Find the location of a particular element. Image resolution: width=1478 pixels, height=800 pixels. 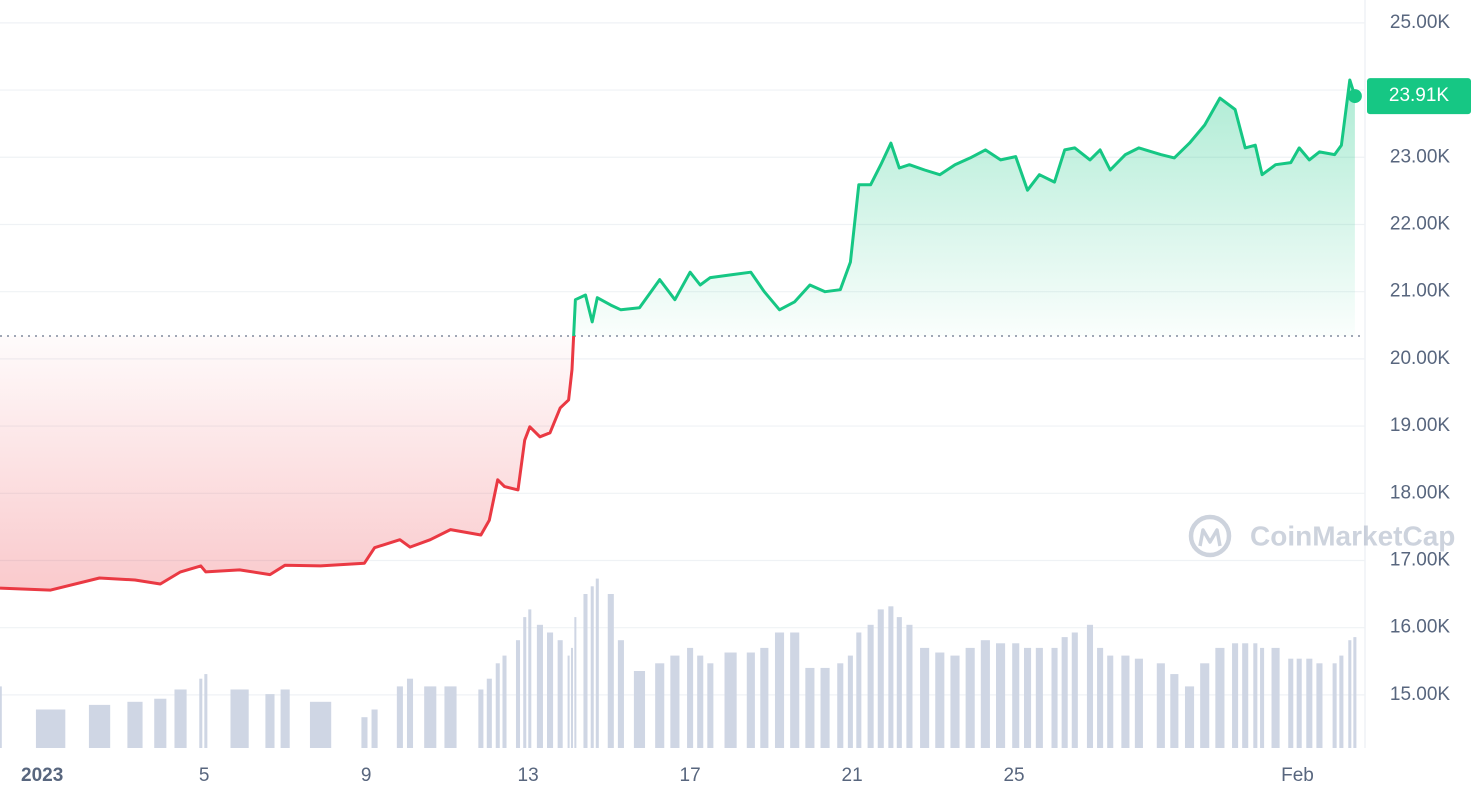

x-tick-label: 13 is located at coordinates (528, 775).